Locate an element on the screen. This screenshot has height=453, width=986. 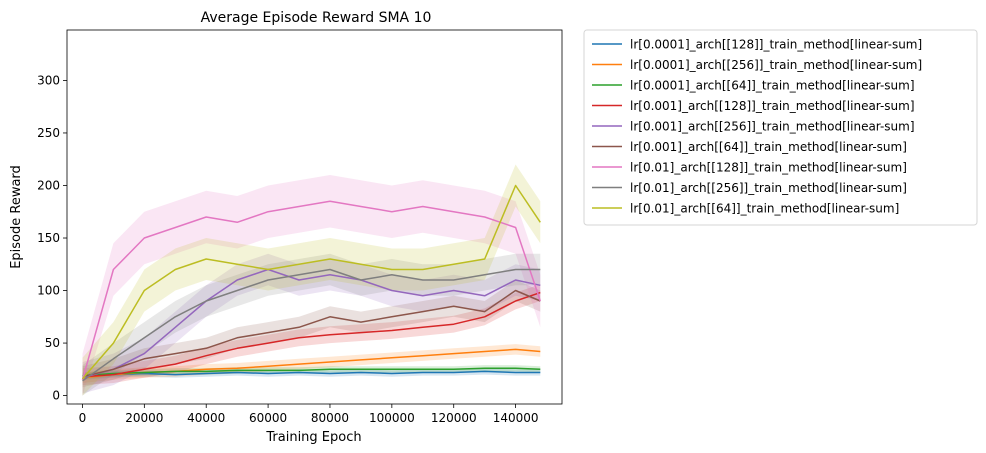
y-axis-ticks: 0 50 100 150 200 250 300 is located at coordinates (52, 238).